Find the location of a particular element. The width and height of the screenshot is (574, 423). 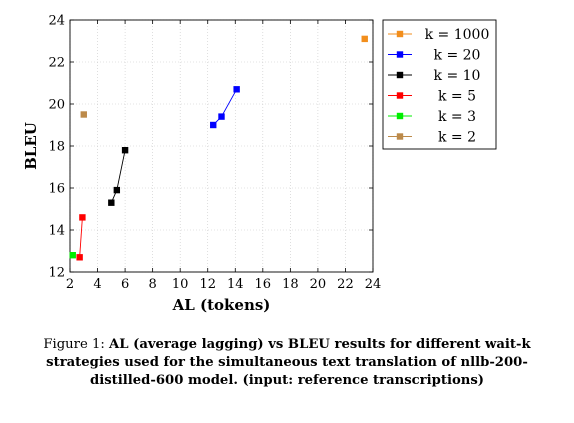

y-tick-label: 22 is located at coordinates (56, 63).